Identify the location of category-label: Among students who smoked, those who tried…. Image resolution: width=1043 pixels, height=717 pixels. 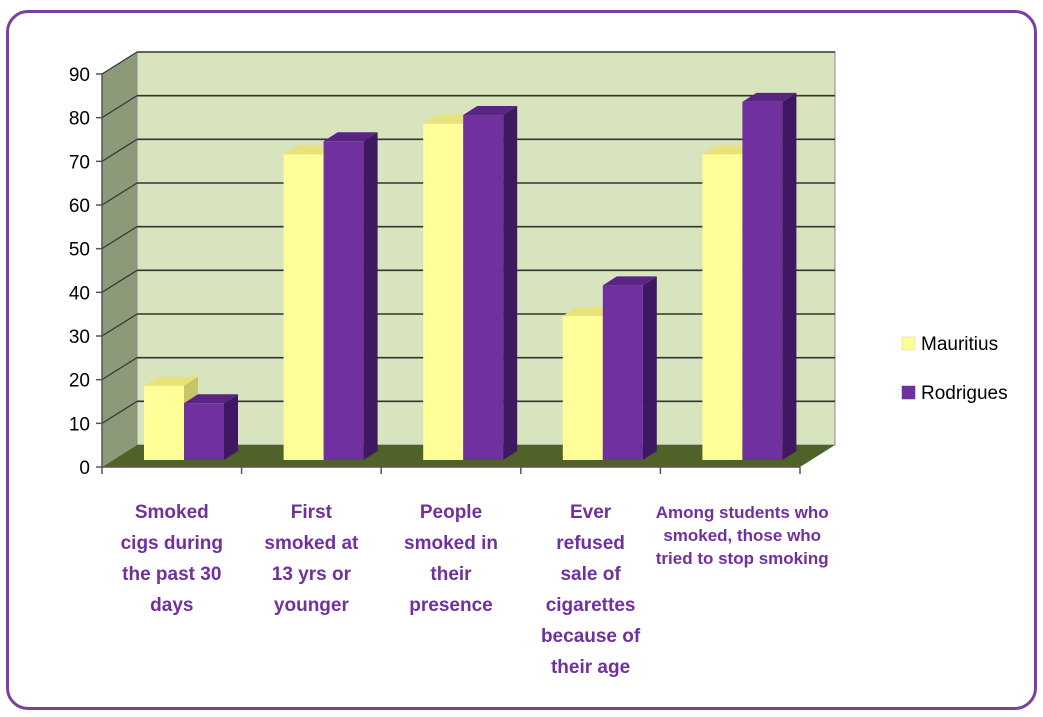
(742, 535).